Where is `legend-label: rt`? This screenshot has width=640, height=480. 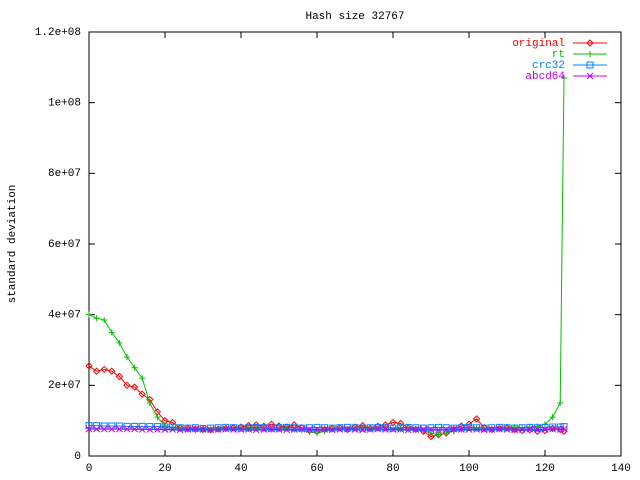 legend-label: rt is located at coordinates (558, 55).